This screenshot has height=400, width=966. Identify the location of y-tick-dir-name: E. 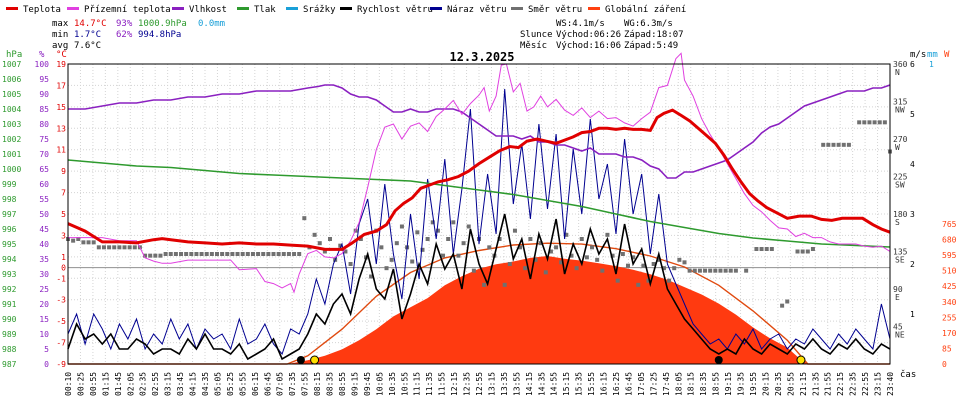
(897, 297).